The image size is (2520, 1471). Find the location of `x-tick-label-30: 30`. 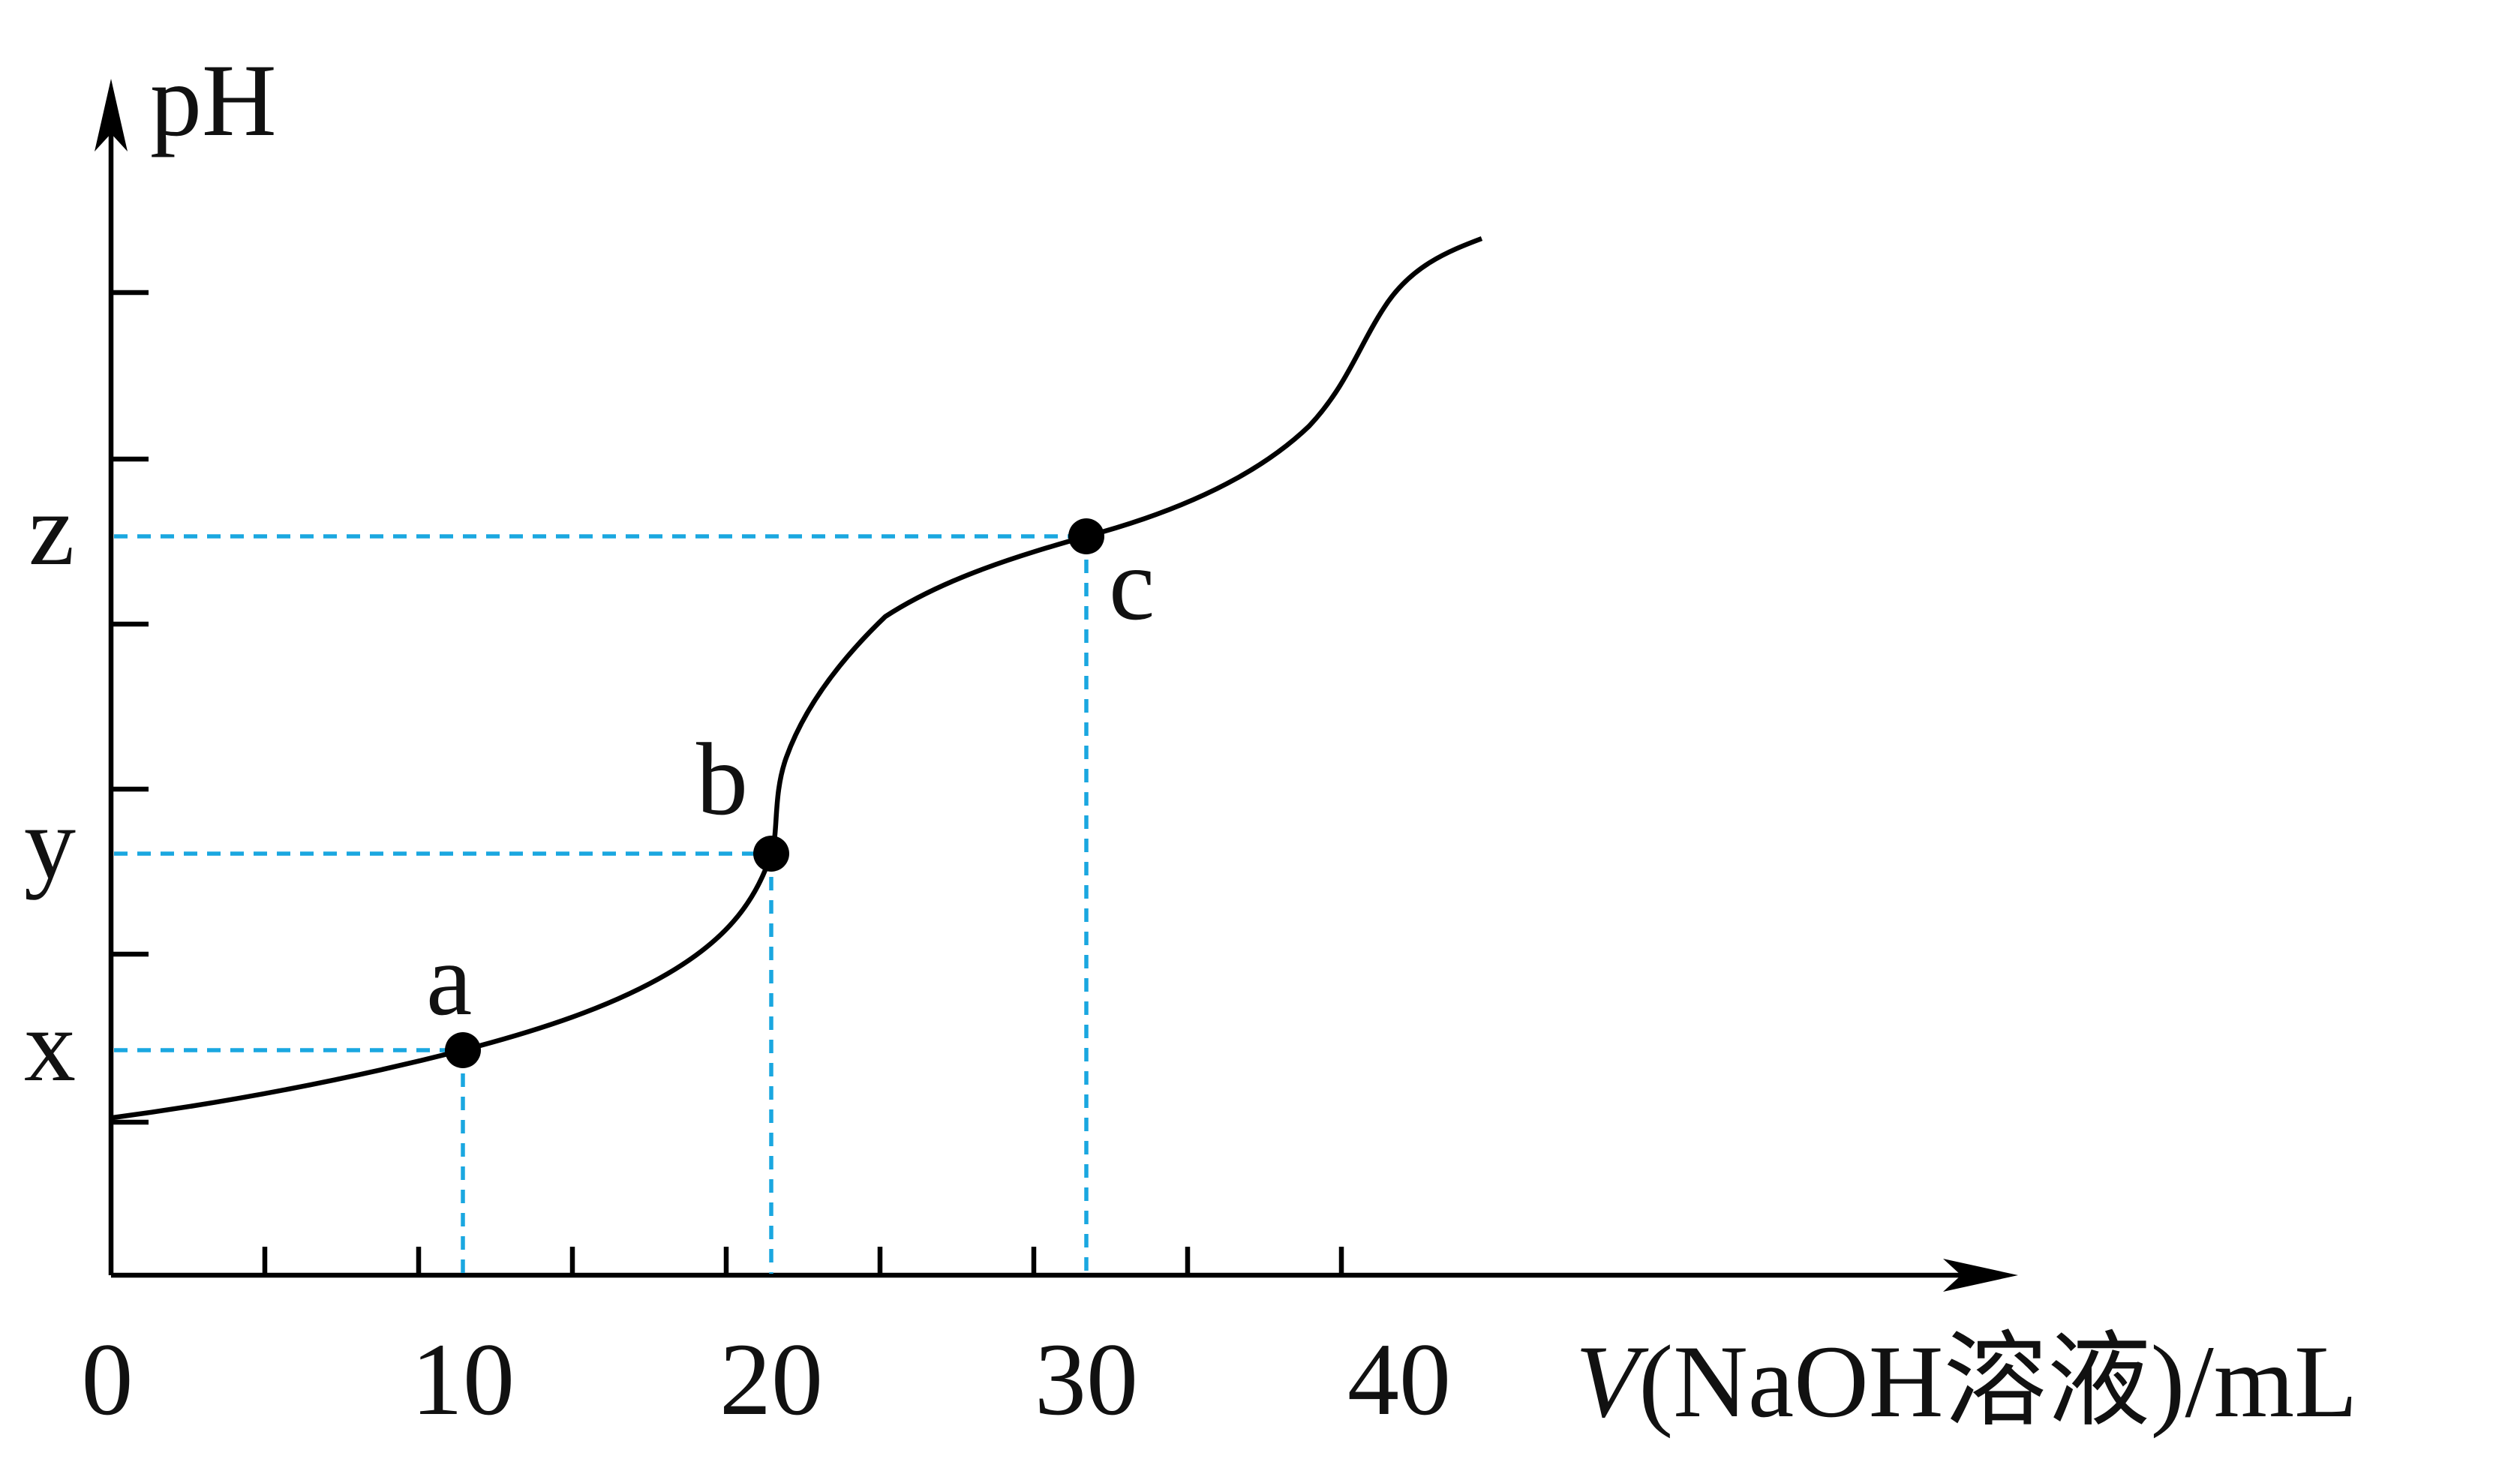

x-tick-label-30: 30 is located at coordinates (1086, 1379).